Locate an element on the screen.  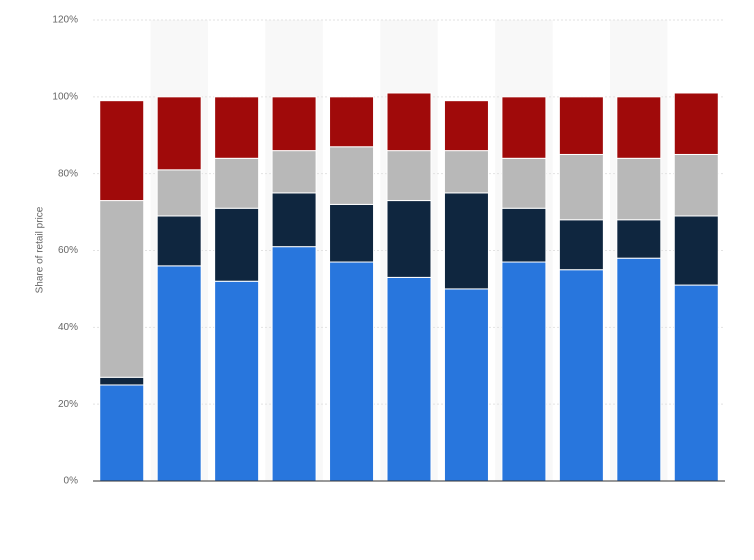
y-tick-label: 40% is located at coordinates (68, 327).